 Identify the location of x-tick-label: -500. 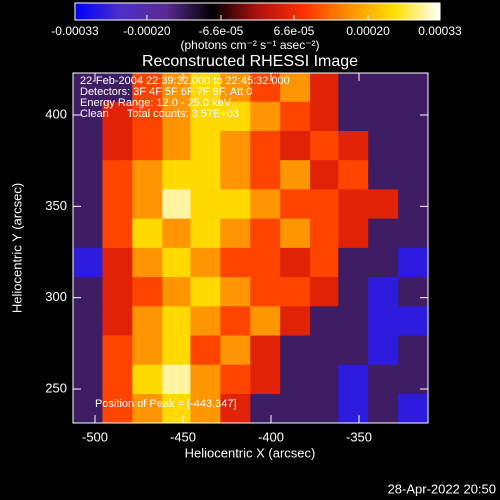
(95, 436).